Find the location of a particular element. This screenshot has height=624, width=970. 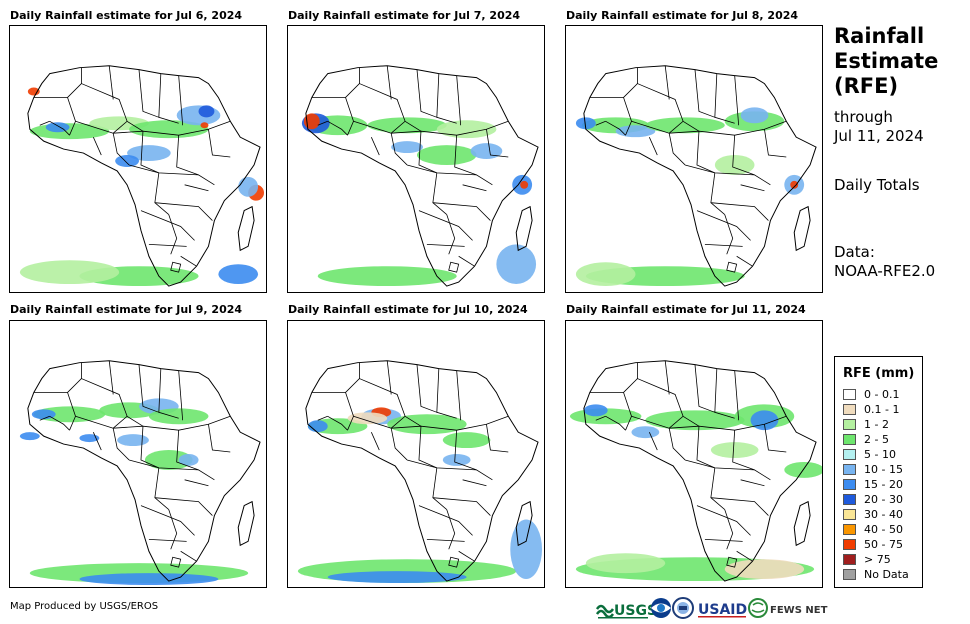

panel-title-3: Daily Rainfall estimate for Jul 8, 2024 is located at coordinates (682, 15).